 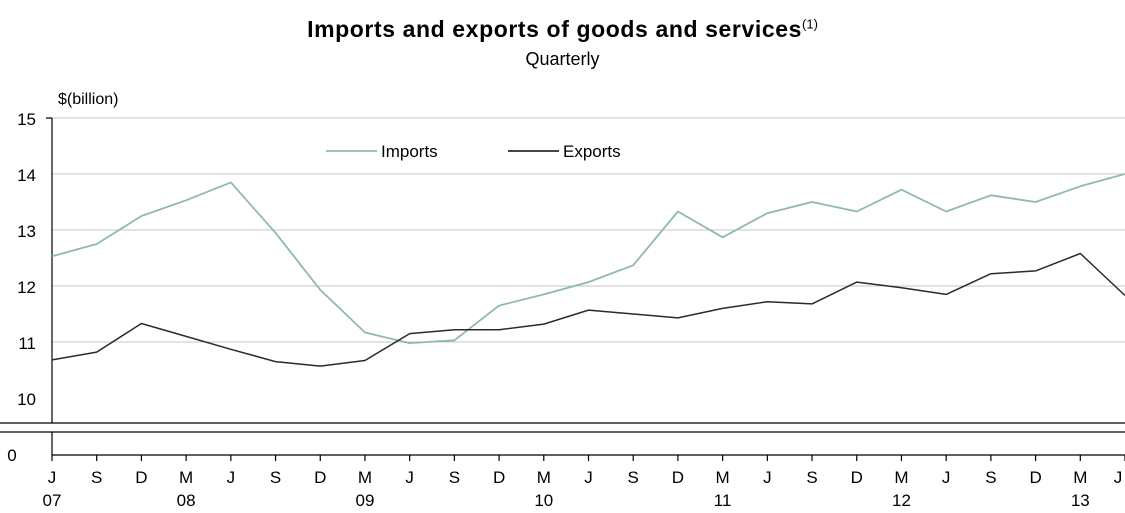 I want to click on x-tick-year-label: 08, so click(x=186, y=500).